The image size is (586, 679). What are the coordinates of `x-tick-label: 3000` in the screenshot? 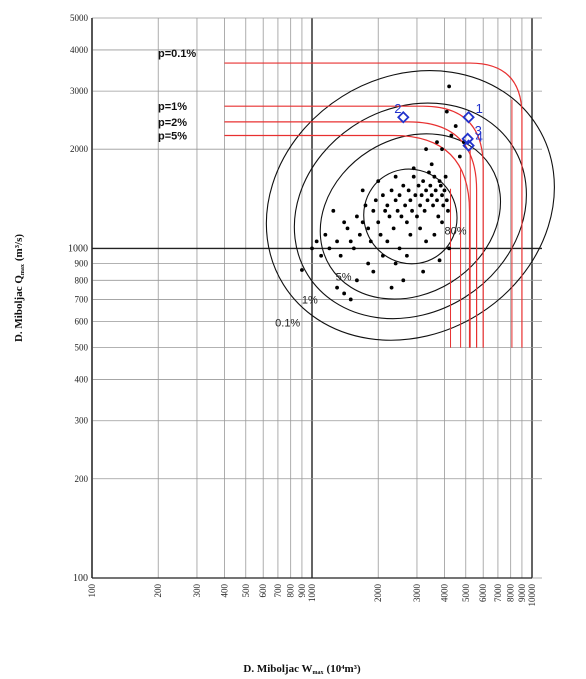 It's located at (417, 593).